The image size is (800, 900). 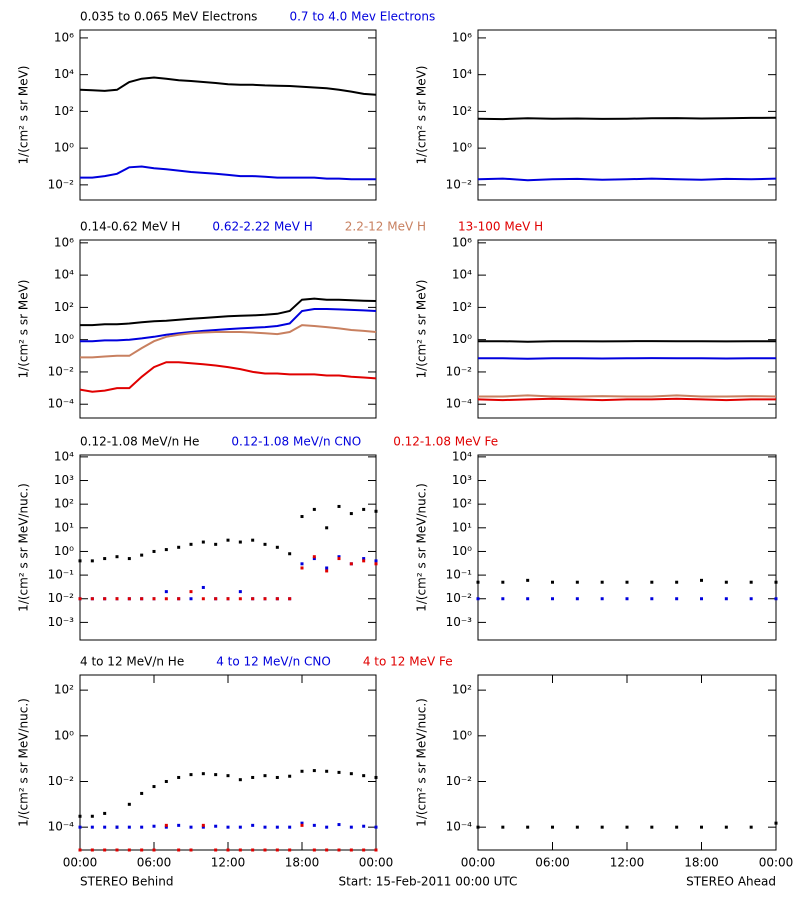 I want to click on x-tick-label: 06:00, so click(x=154, y=863).